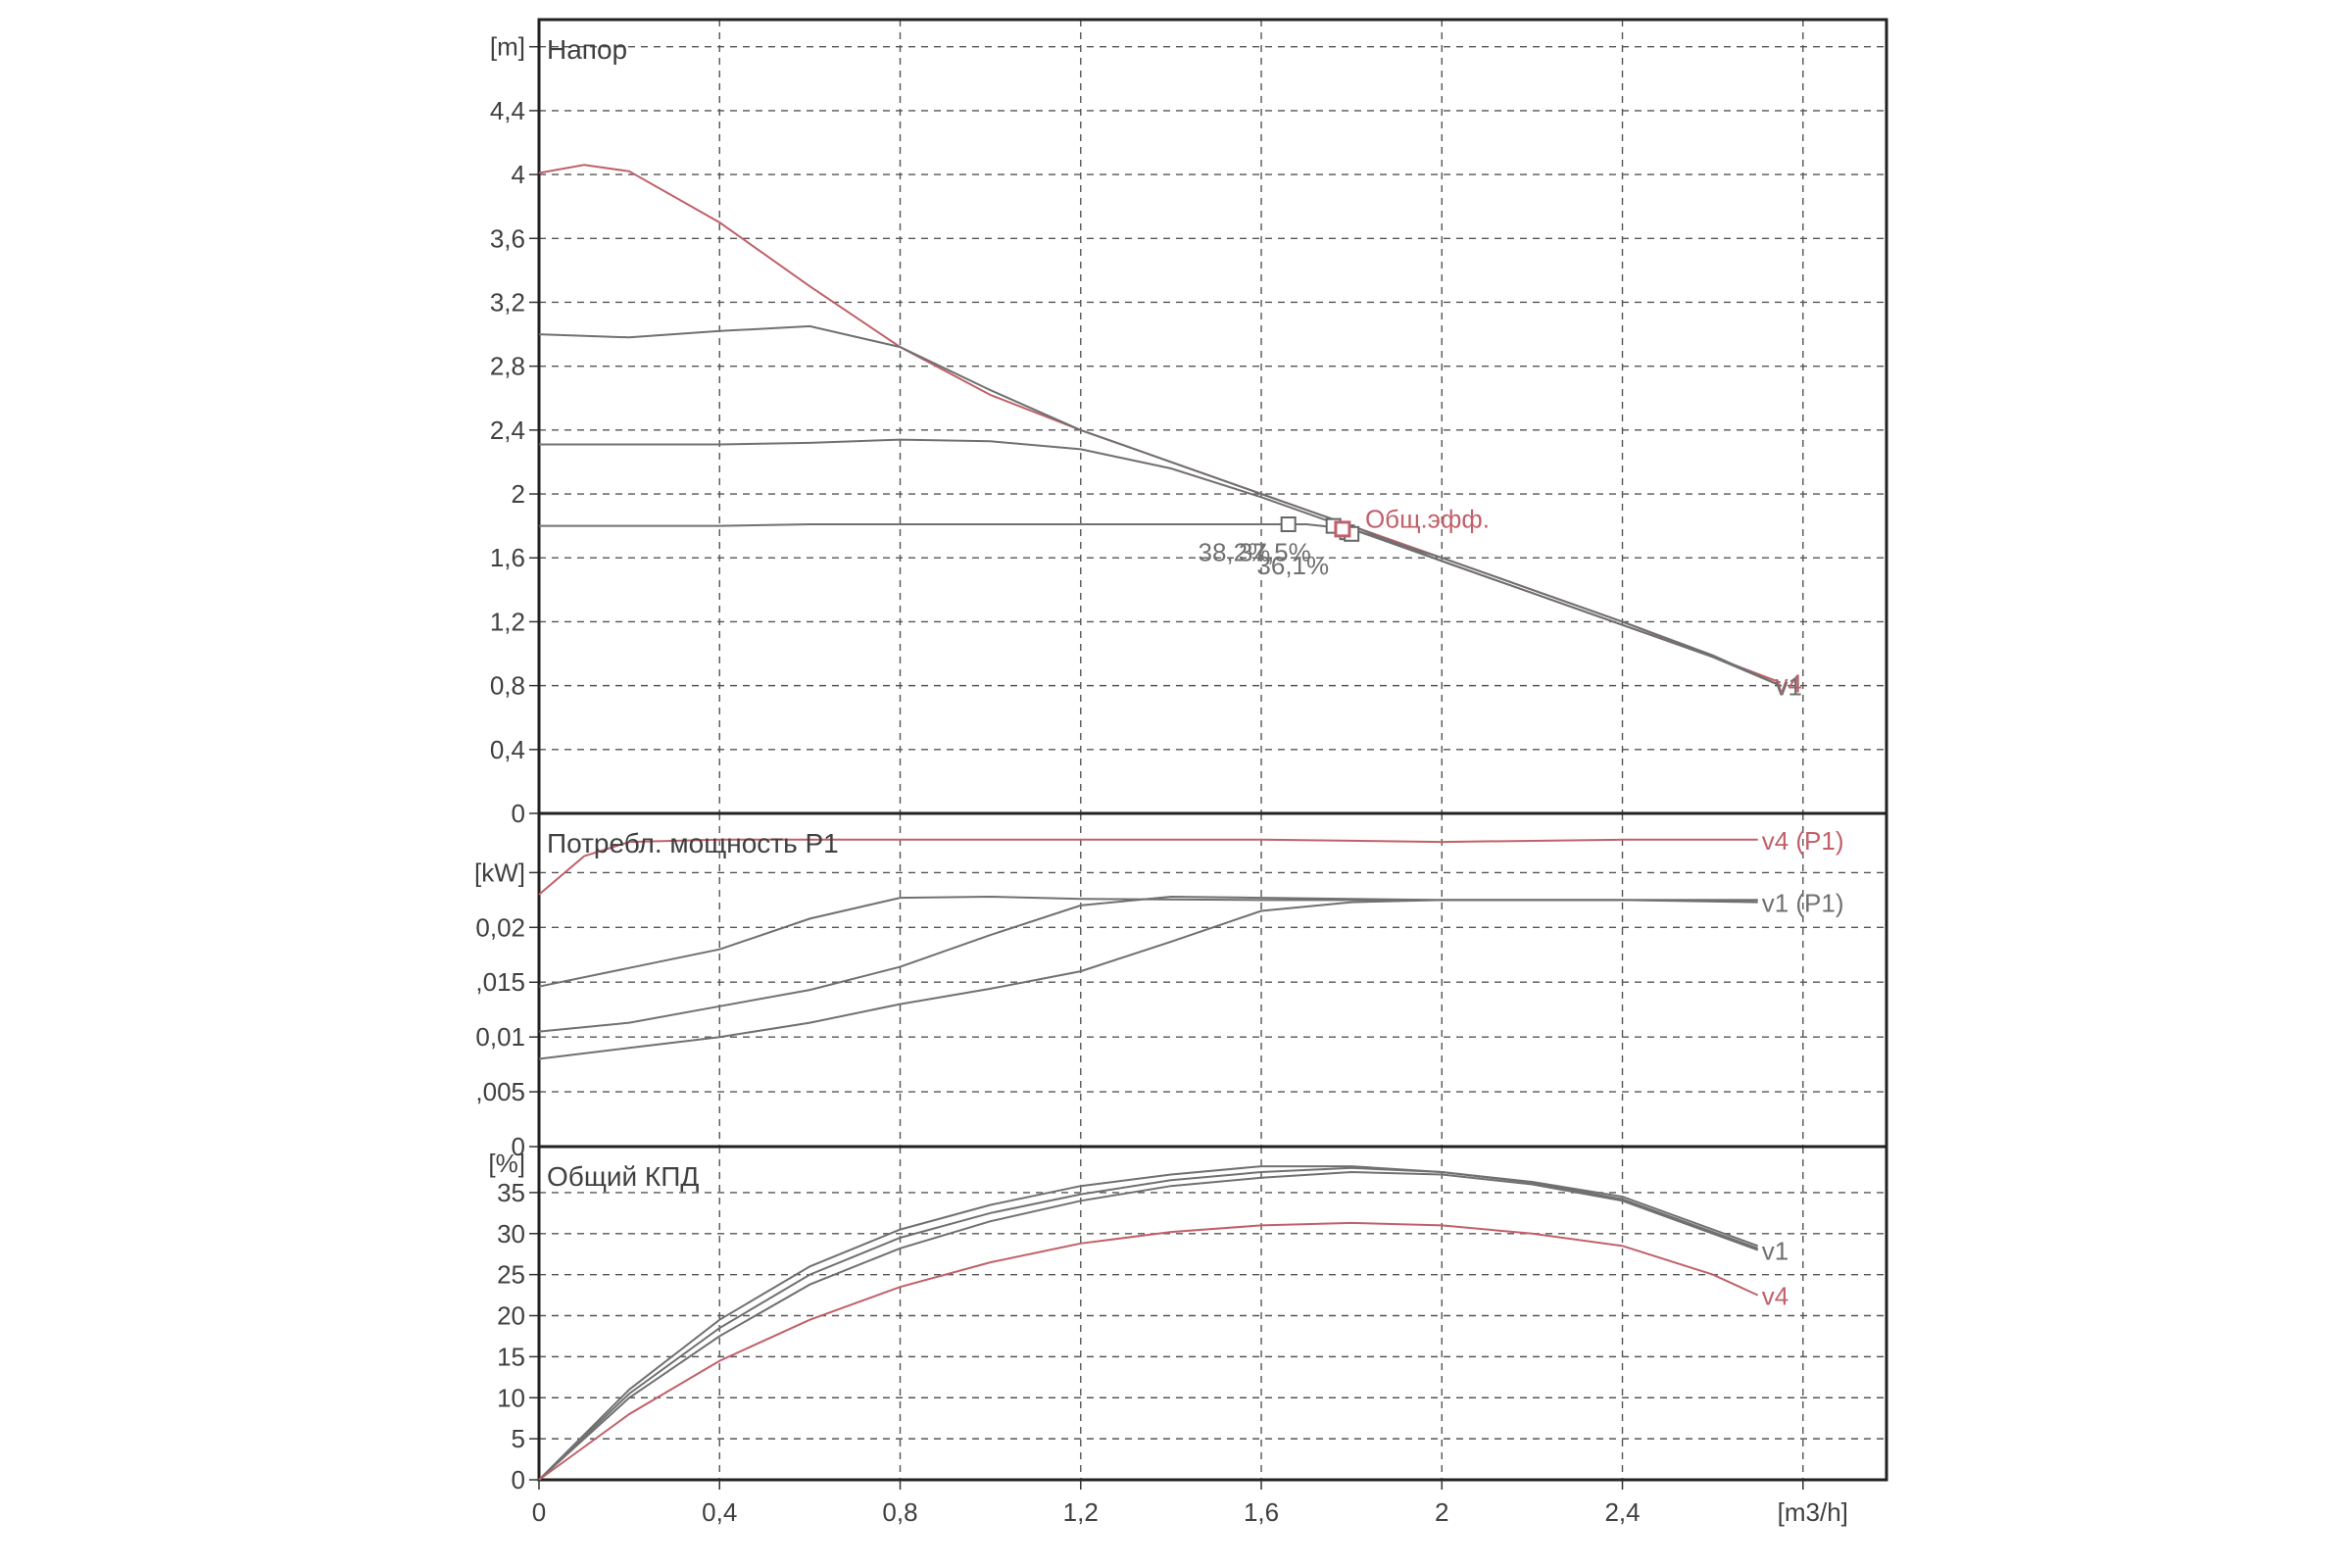 This screenshot has width=2352, height=1568. What do you see at coordinates (507, 749) in the screenshot?
I see `y-tick-label: 0,4` at bounding box center [507, 749].